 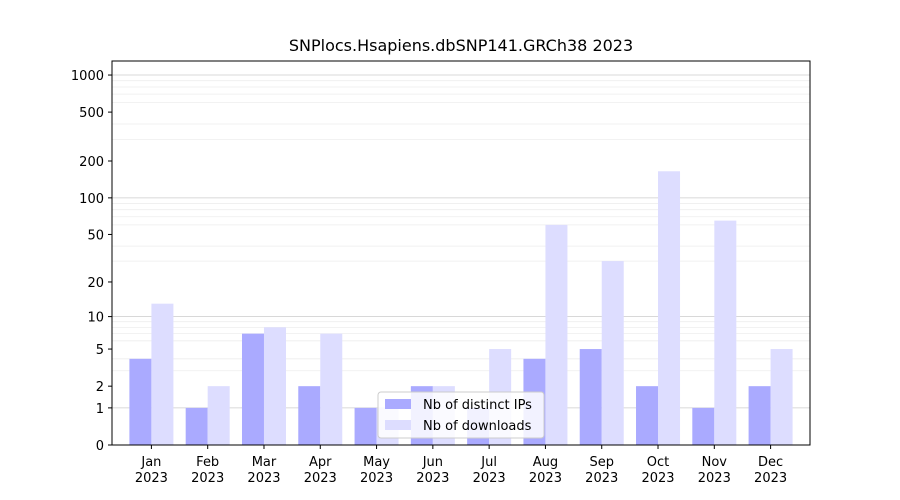 I want to click on y-tick-label: 0, so click(x=100, y=446).